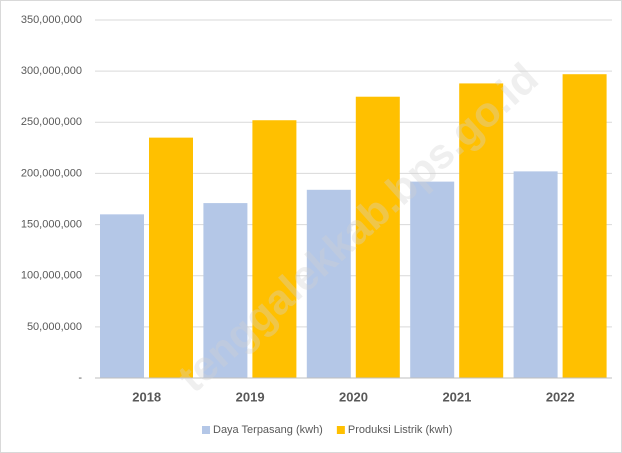 This screenshot has width=622, height=453. What do you see at coordinates (54, 327) in the screenshot?
I see `y-tick-label: 50,000,000` at bounding box center [54, 327].